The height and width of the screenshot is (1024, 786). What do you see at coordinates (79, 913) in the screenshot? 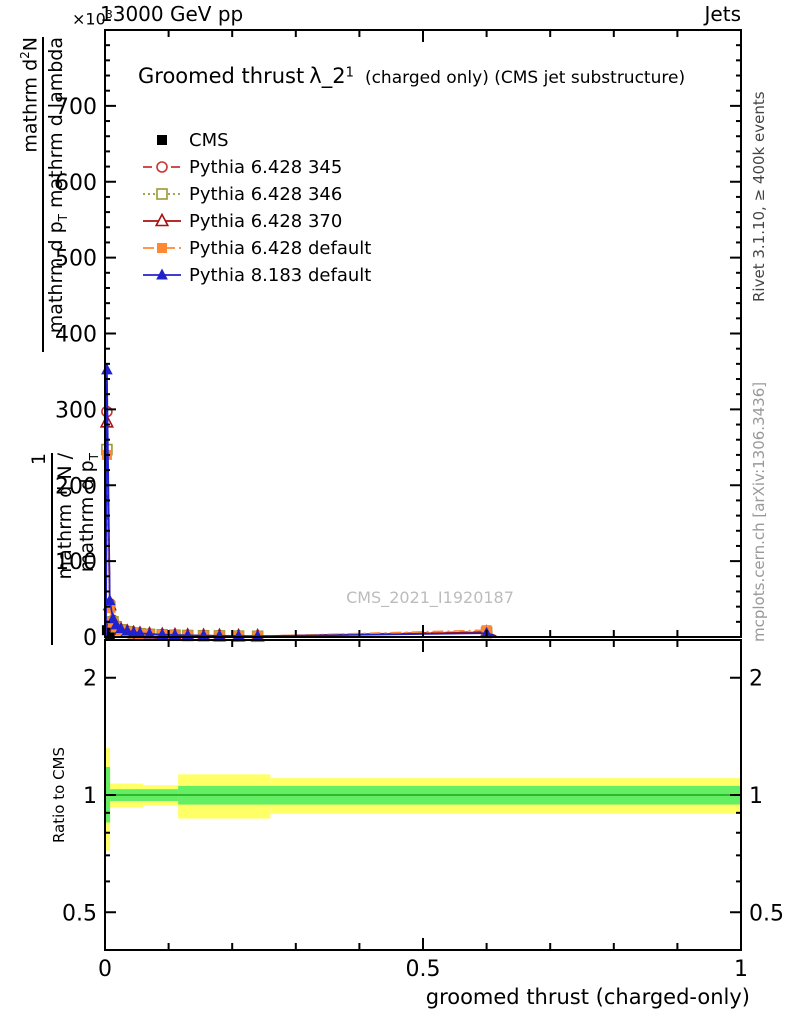
I see `ratio-y-tick-label: 0.5` at bounding box center [79, 913].